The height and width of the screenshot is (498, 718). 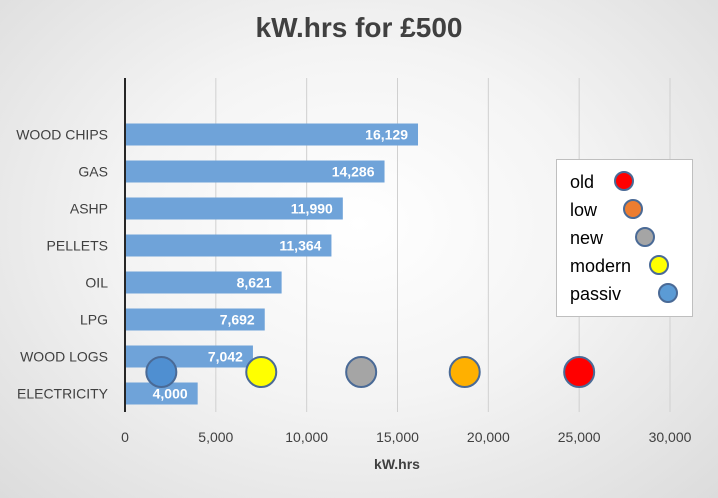 I want to click on legend-item: low, so click(x=624, y=212).